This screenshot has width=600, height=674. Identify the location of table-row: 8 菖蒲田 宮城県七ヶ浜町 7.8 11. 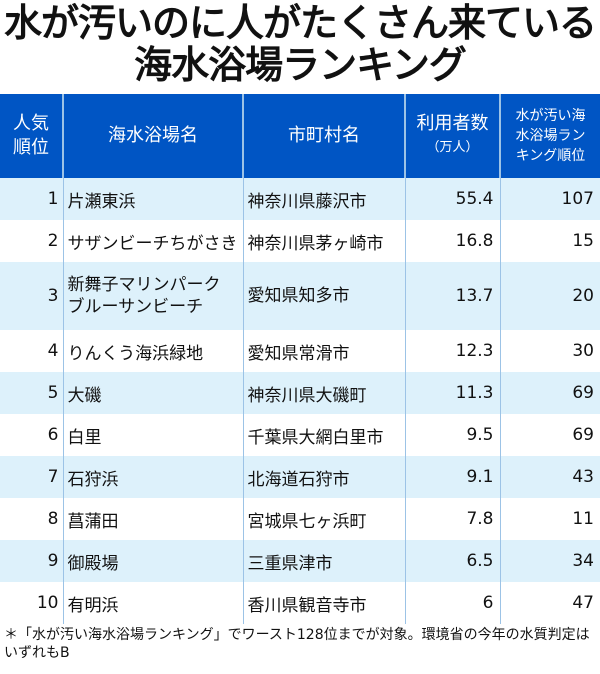
(300, 519).